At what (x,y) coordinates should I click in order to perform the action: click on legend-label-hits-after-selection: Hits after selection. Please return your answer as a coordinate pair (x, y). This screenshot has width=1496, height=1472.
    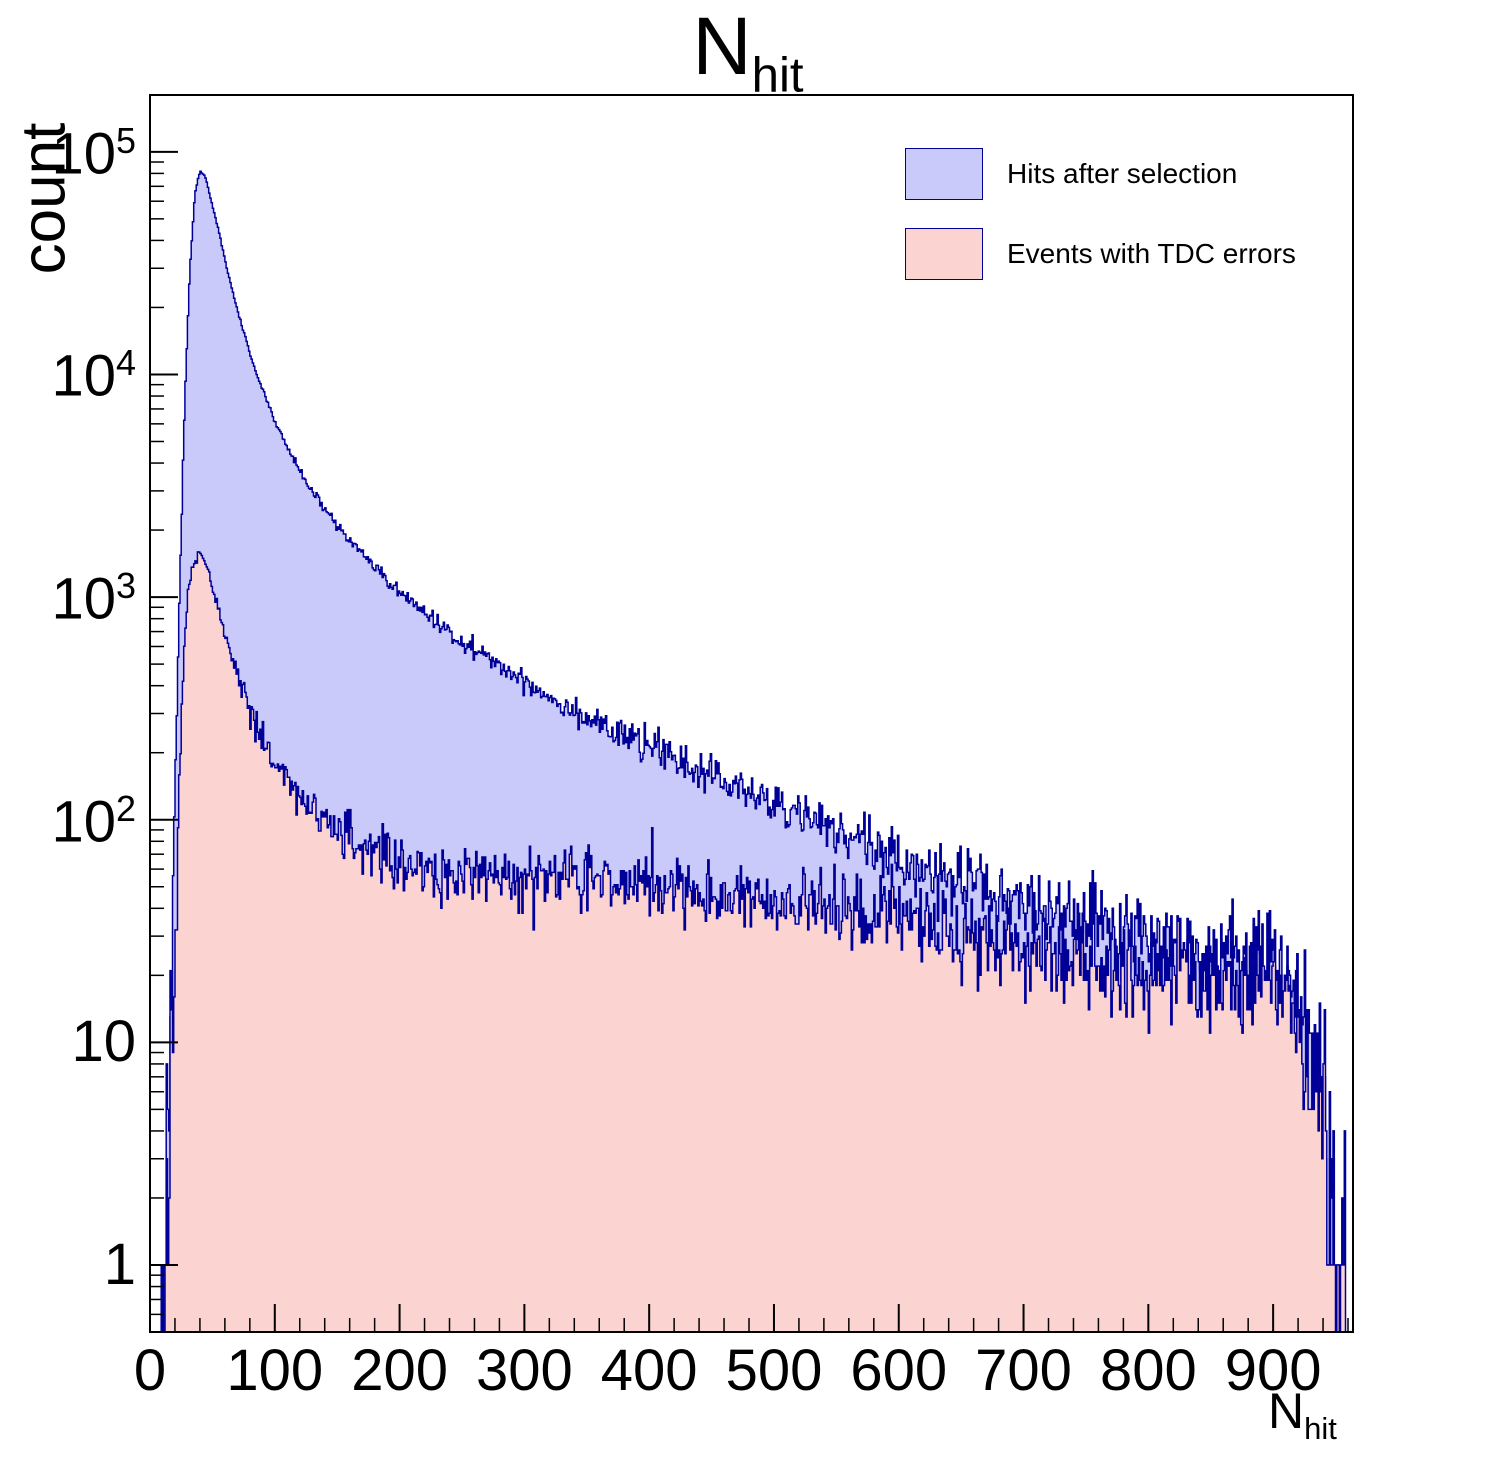
    Looking at the image, I should click on (1122, 173).